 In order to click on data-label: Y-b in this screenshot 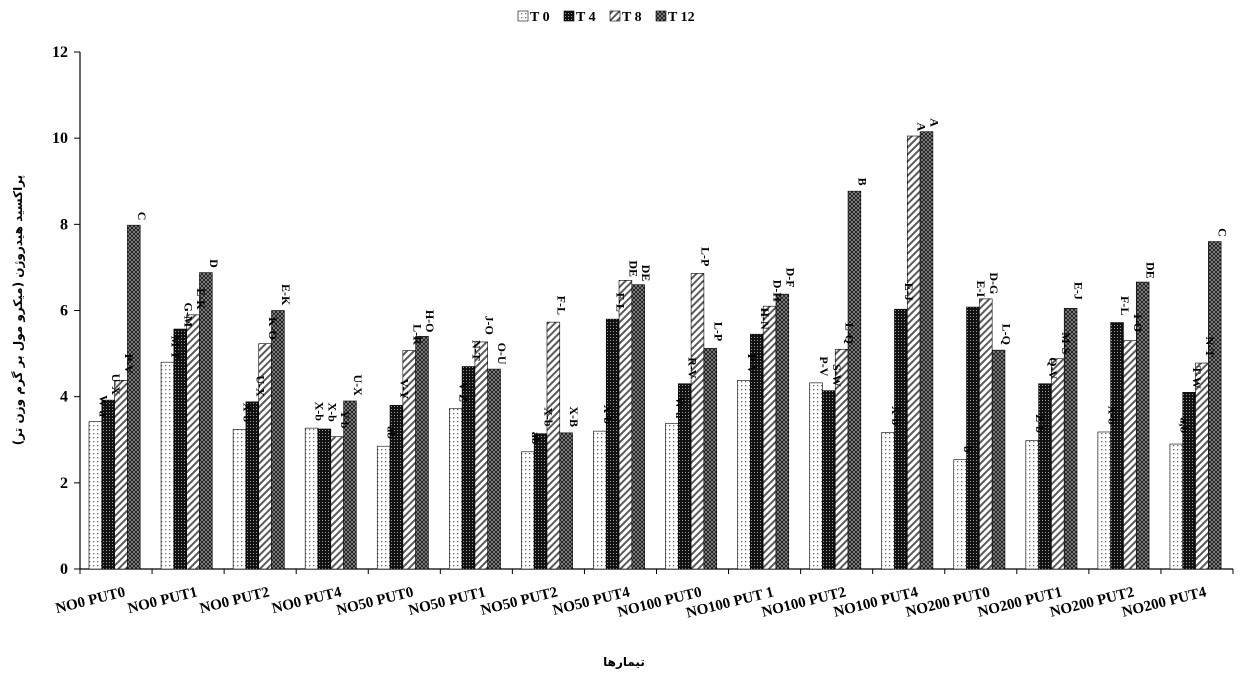, I will do `click(345, 419)`.